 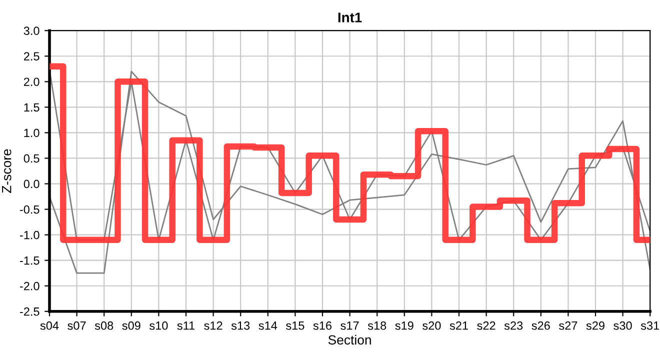 I want to click on x-tick-label: s20, so click(x=431, y=325).